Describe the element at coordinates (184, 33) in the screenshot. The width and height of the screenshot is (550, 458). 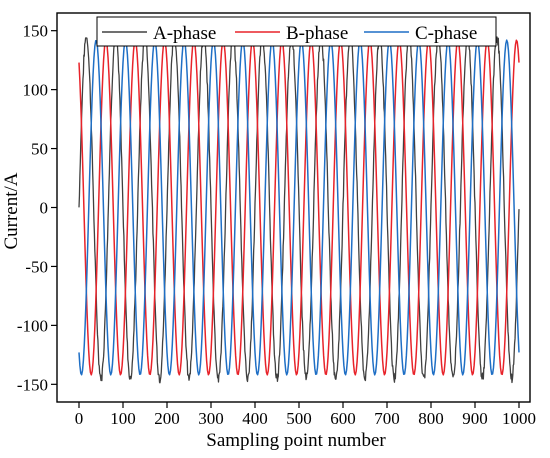
I see `legend-label-a-phase: A-phase` at that location.